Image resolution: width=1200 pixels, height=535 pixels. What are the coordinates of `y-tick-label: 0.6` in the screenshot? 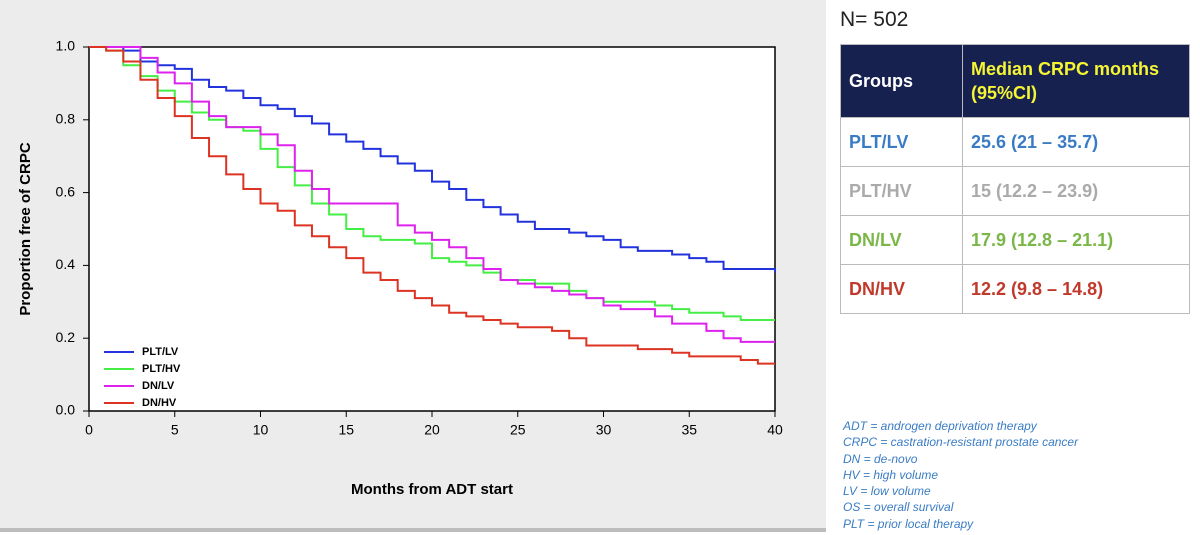 It's located at (66, 191).